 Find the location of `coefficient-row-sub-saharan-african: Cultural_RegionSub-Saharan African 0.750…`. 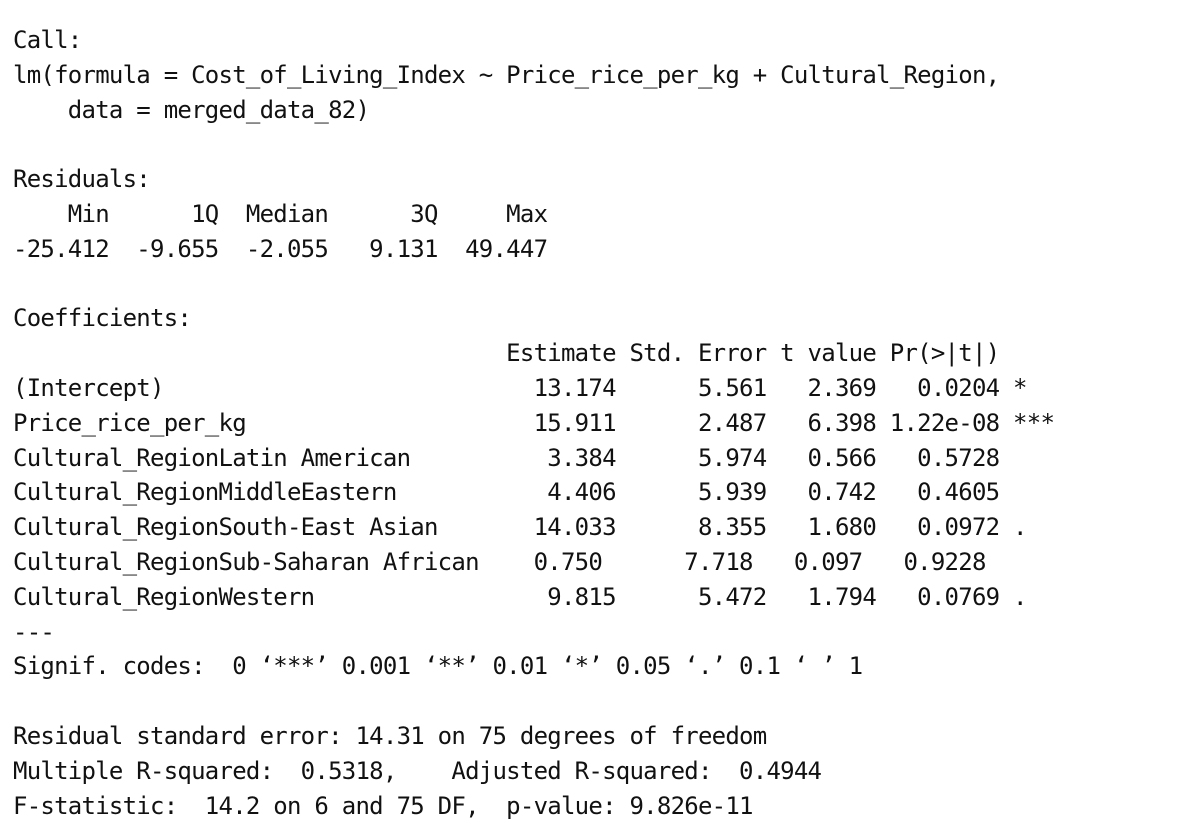

coefficient-row-sub-saharan-african: Cultural_RegionSub-Saharan African 0.750… is located at coordinates (527, 561).